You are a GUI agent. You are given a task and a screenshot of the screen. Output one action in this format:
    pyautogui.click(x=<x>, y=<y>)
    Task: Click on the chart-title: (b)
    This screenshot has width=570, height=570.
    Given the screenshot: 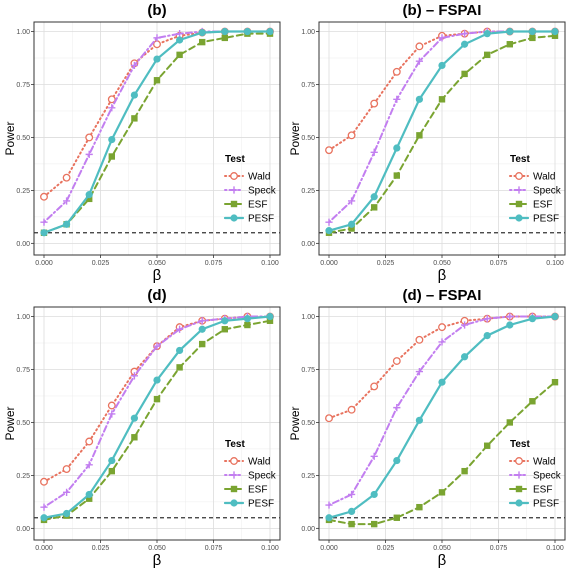 What is the action you would take?
    pyautogui.click(x=156, y=10)
    